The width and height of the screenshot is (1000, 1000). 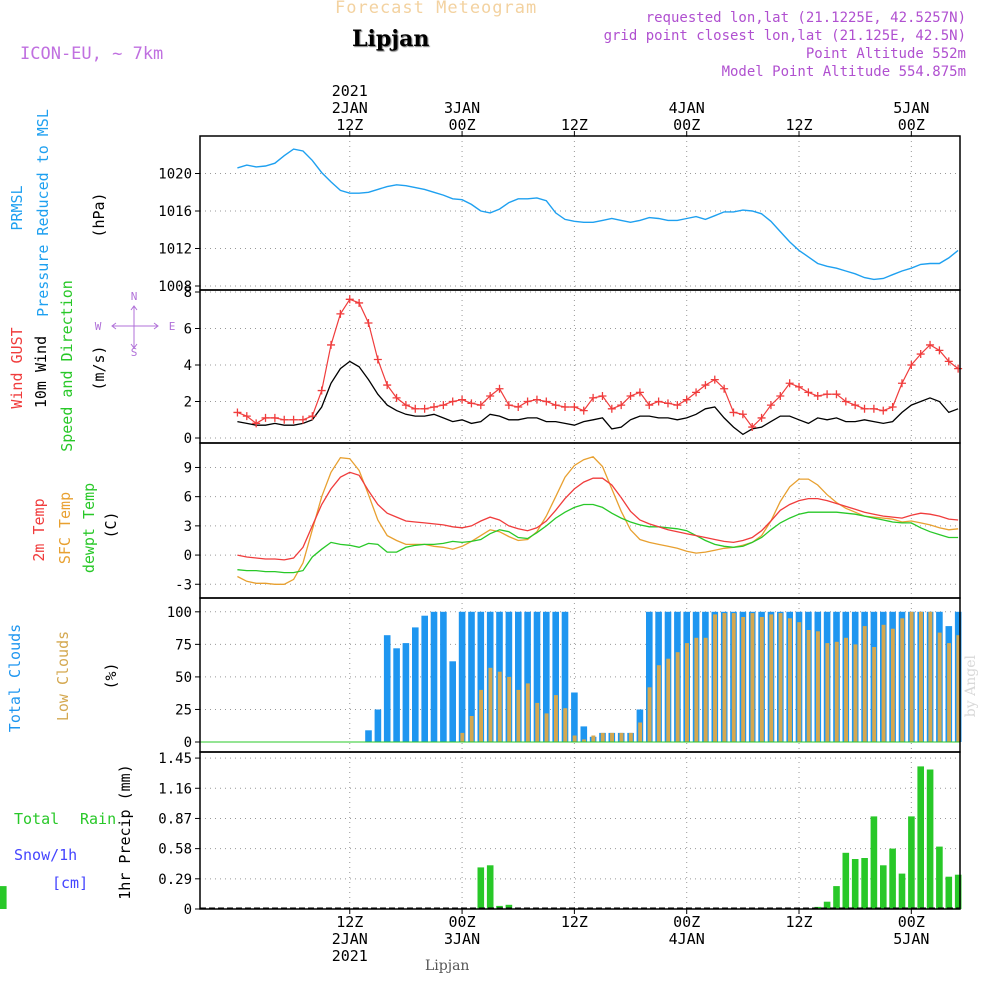 What do you see at coordinates (70, 883) in the screenshot?
I see `precip-snow-unit-label: [cm]` at bounding box center [70, 883].